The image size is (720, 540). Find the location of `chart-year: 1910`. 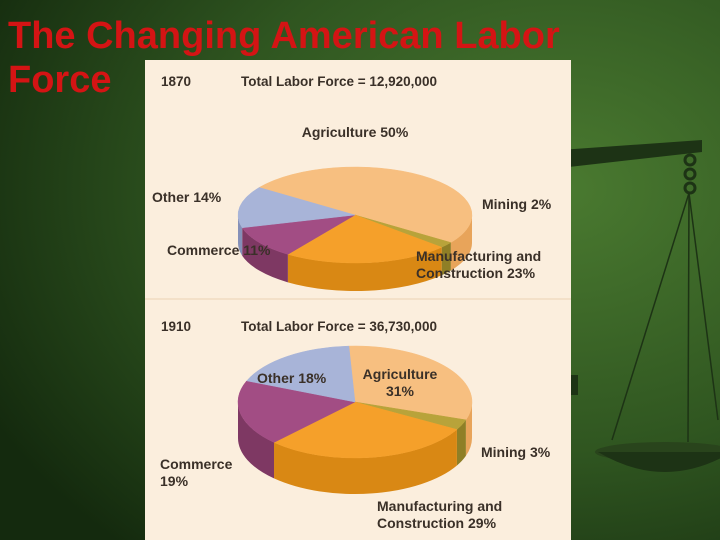

chart-year: 1910 is located at coordinates (176, 326).